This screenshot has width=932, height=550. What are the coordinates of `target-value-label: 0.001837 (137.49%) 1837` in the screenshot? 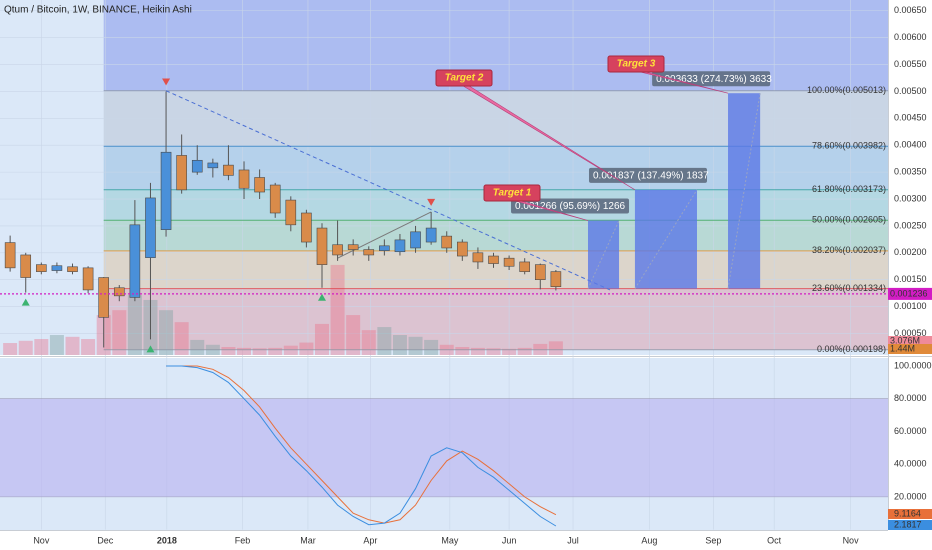 It's located at (651, 175).